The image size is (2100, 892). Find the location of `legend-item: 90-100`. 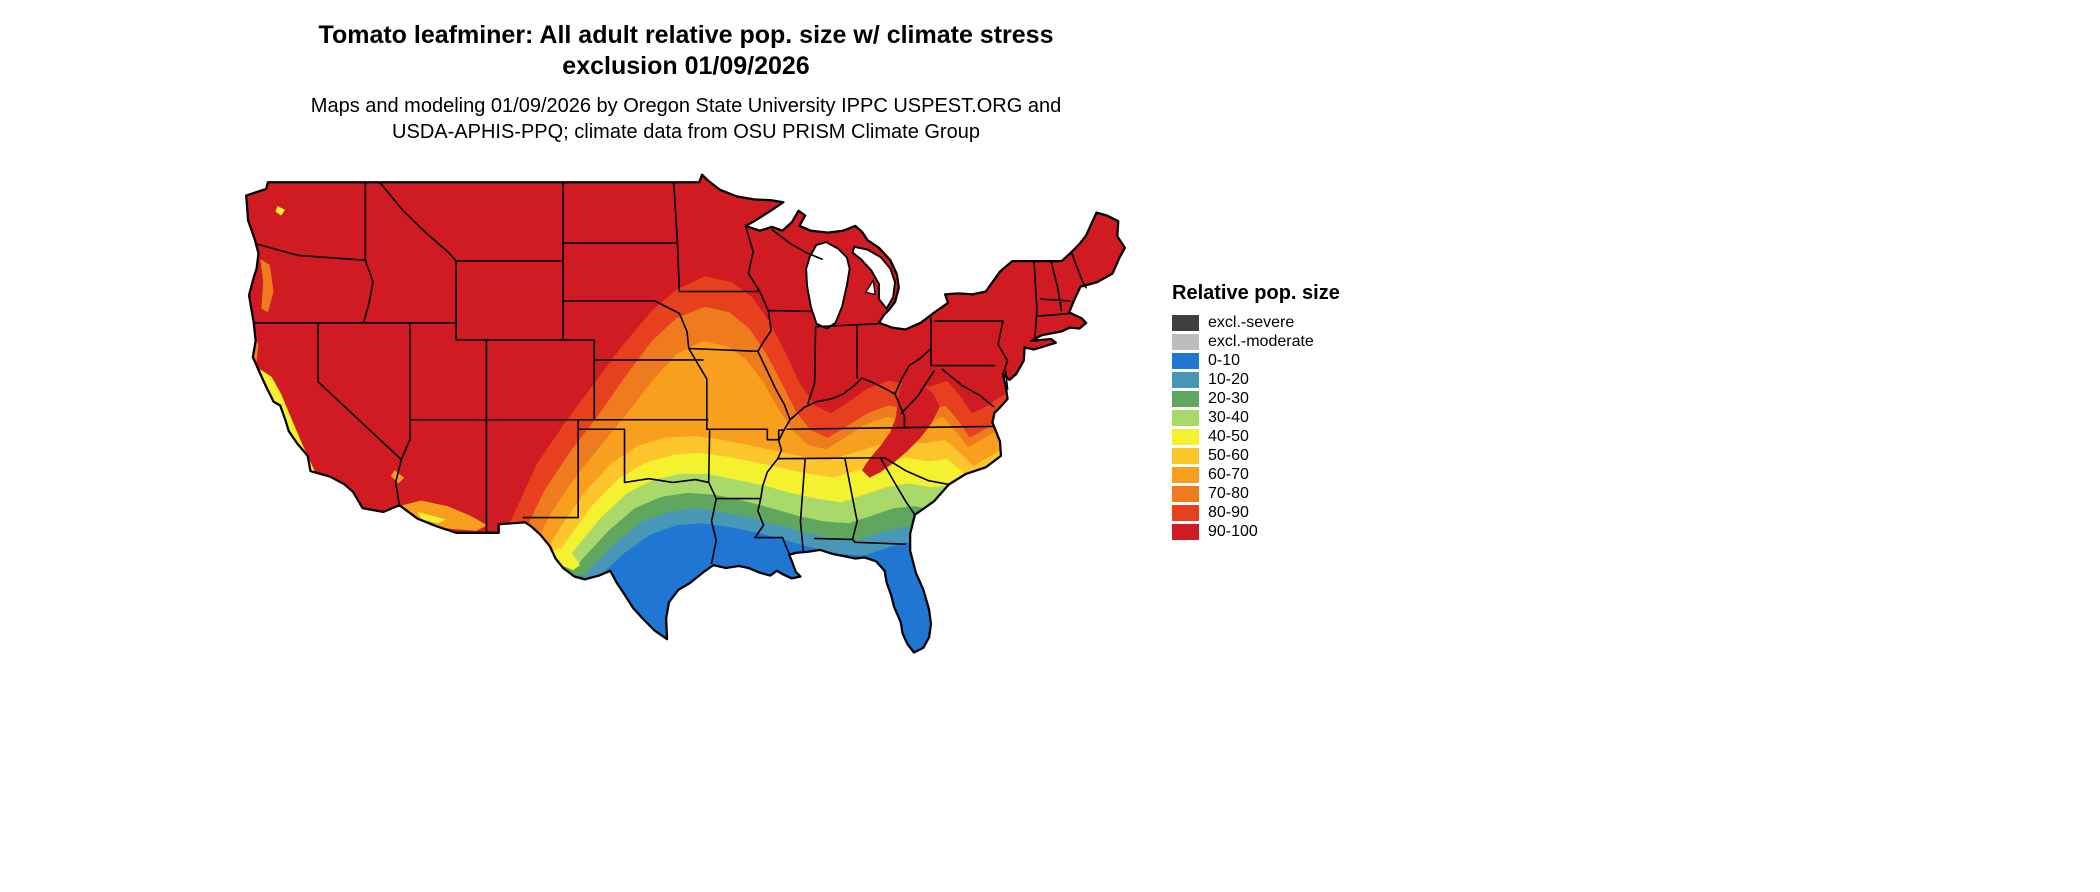

legend-item: 90-100 is located at coordinates (1256, 532).